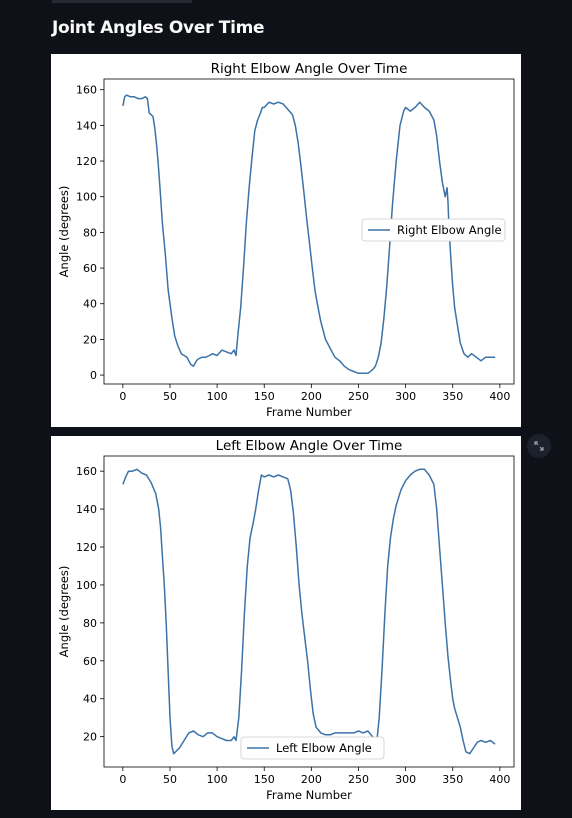  What do you see at coordinates (452, 779) in the screenshot?
I see `left-elbow-x-tick-label: 350` at bounding box center [452, 779].